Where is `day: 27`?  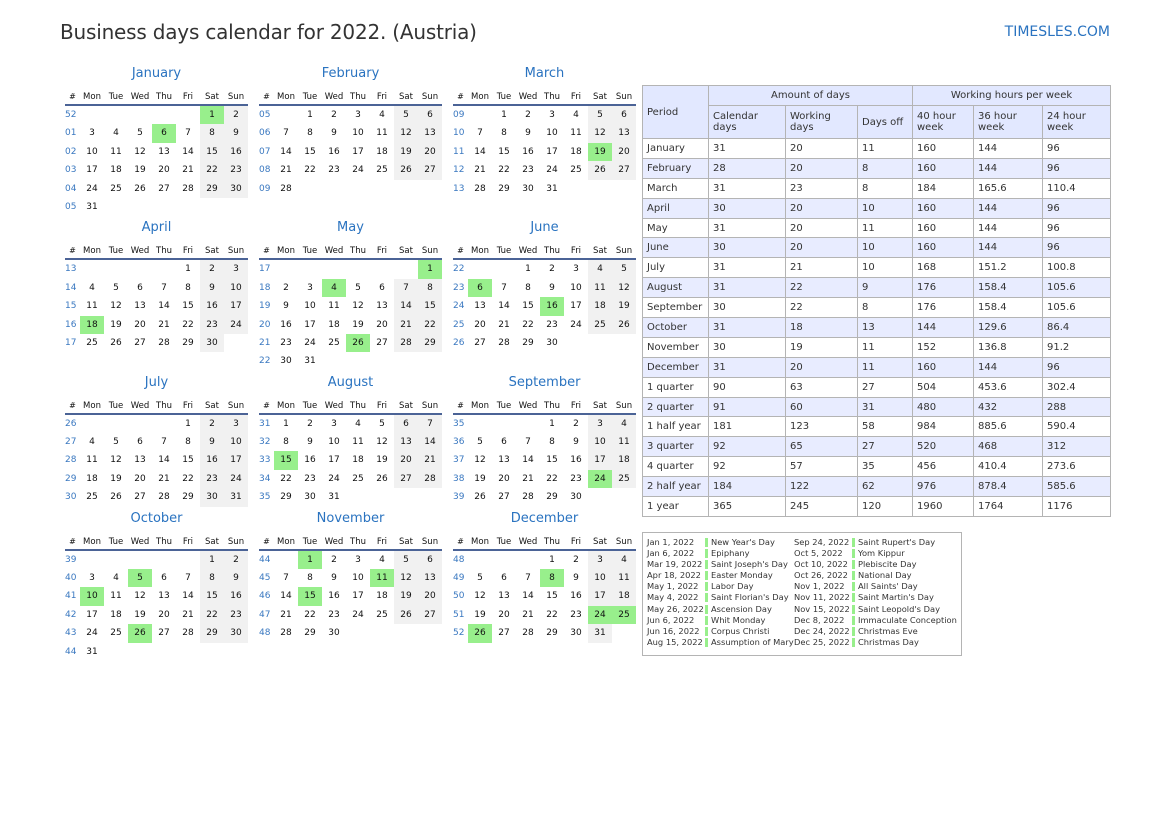
day: 27 is located at coordinates (164, 188).